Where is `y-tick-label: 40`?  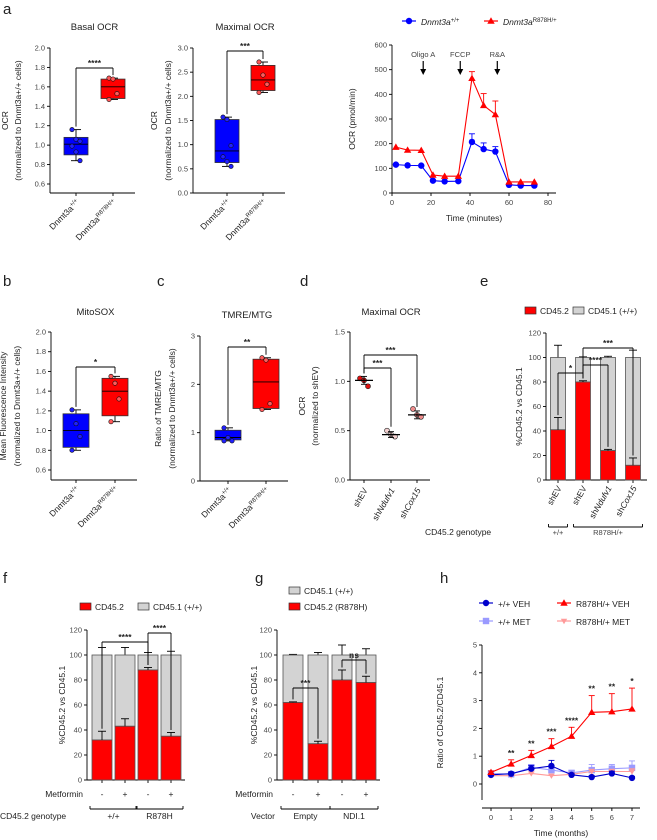
y-tick-label: 40 is located at coordinates (78, 730).